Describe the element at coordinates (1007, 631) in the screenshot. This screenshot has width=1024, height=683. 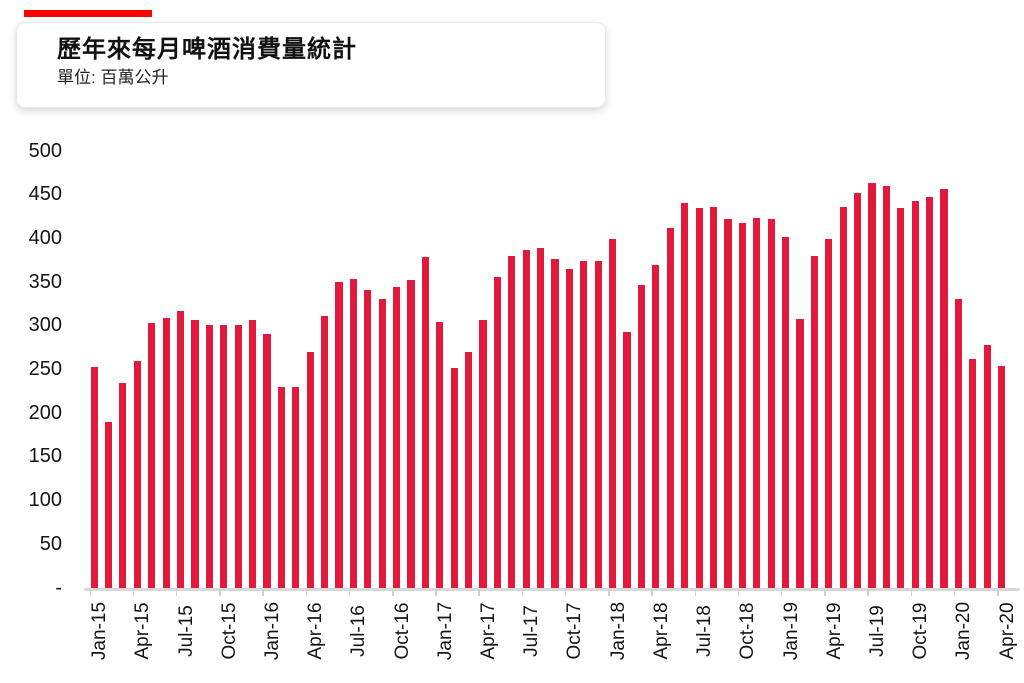
I see `x-axis-label: Apr-20` at that location.